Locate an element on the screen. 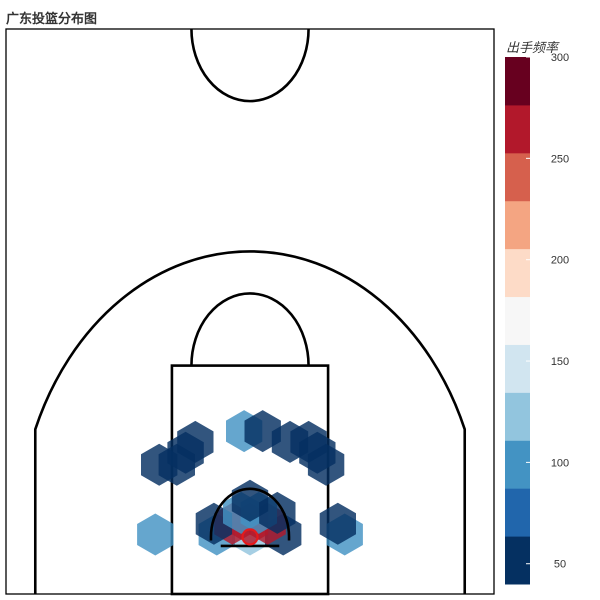  hoop is located at coordinates (250, 537).